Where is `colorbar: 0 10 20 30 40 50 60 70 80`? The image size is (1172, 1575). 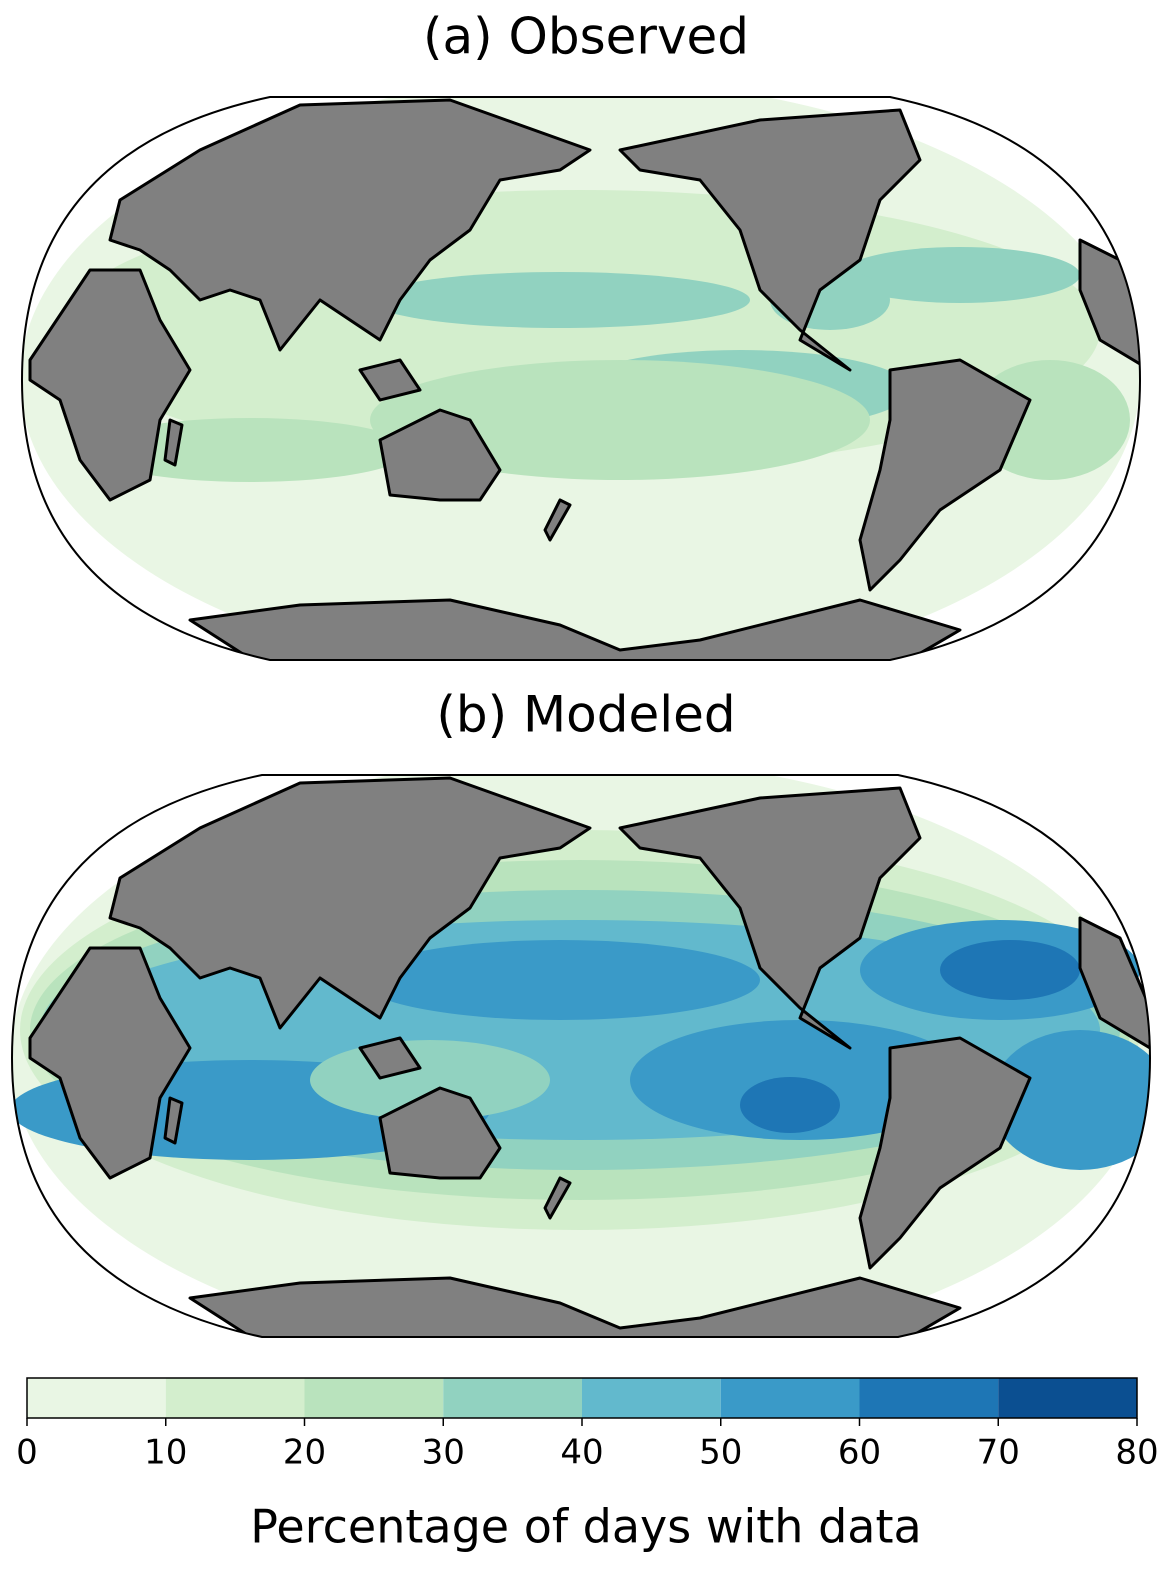 colorbar: 0 10 20 30 40 50 60 70 80 is located at coordinates (587, 1425).